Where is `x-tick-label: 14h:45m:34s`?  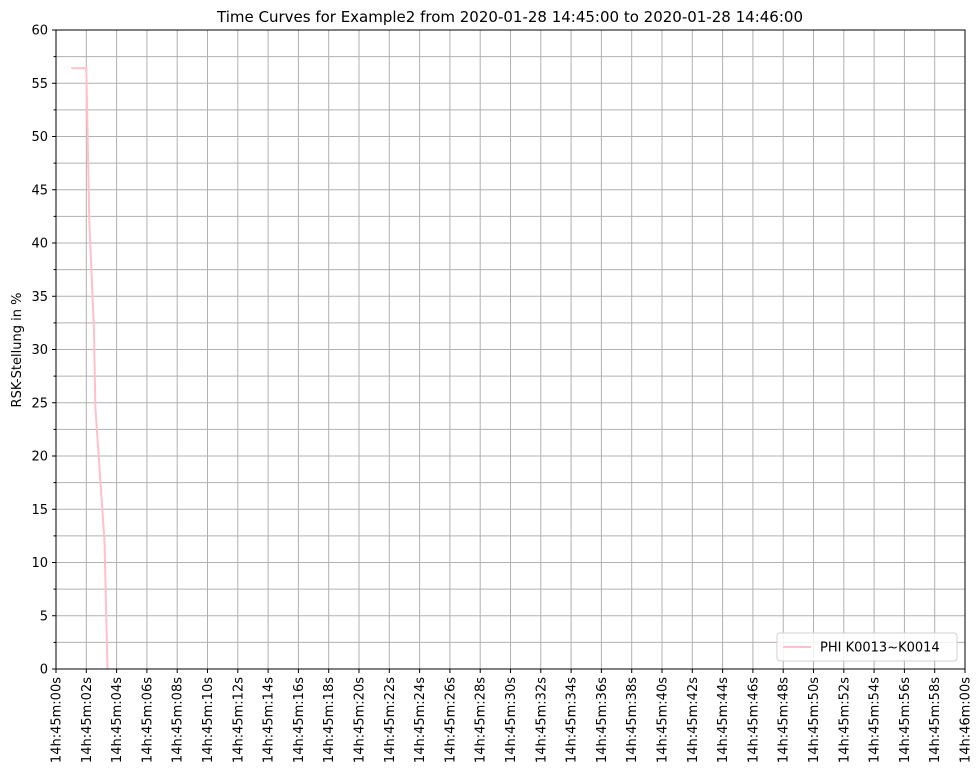 x-tick-label: 14h:45m:34s is located at coordinates (572, 720).